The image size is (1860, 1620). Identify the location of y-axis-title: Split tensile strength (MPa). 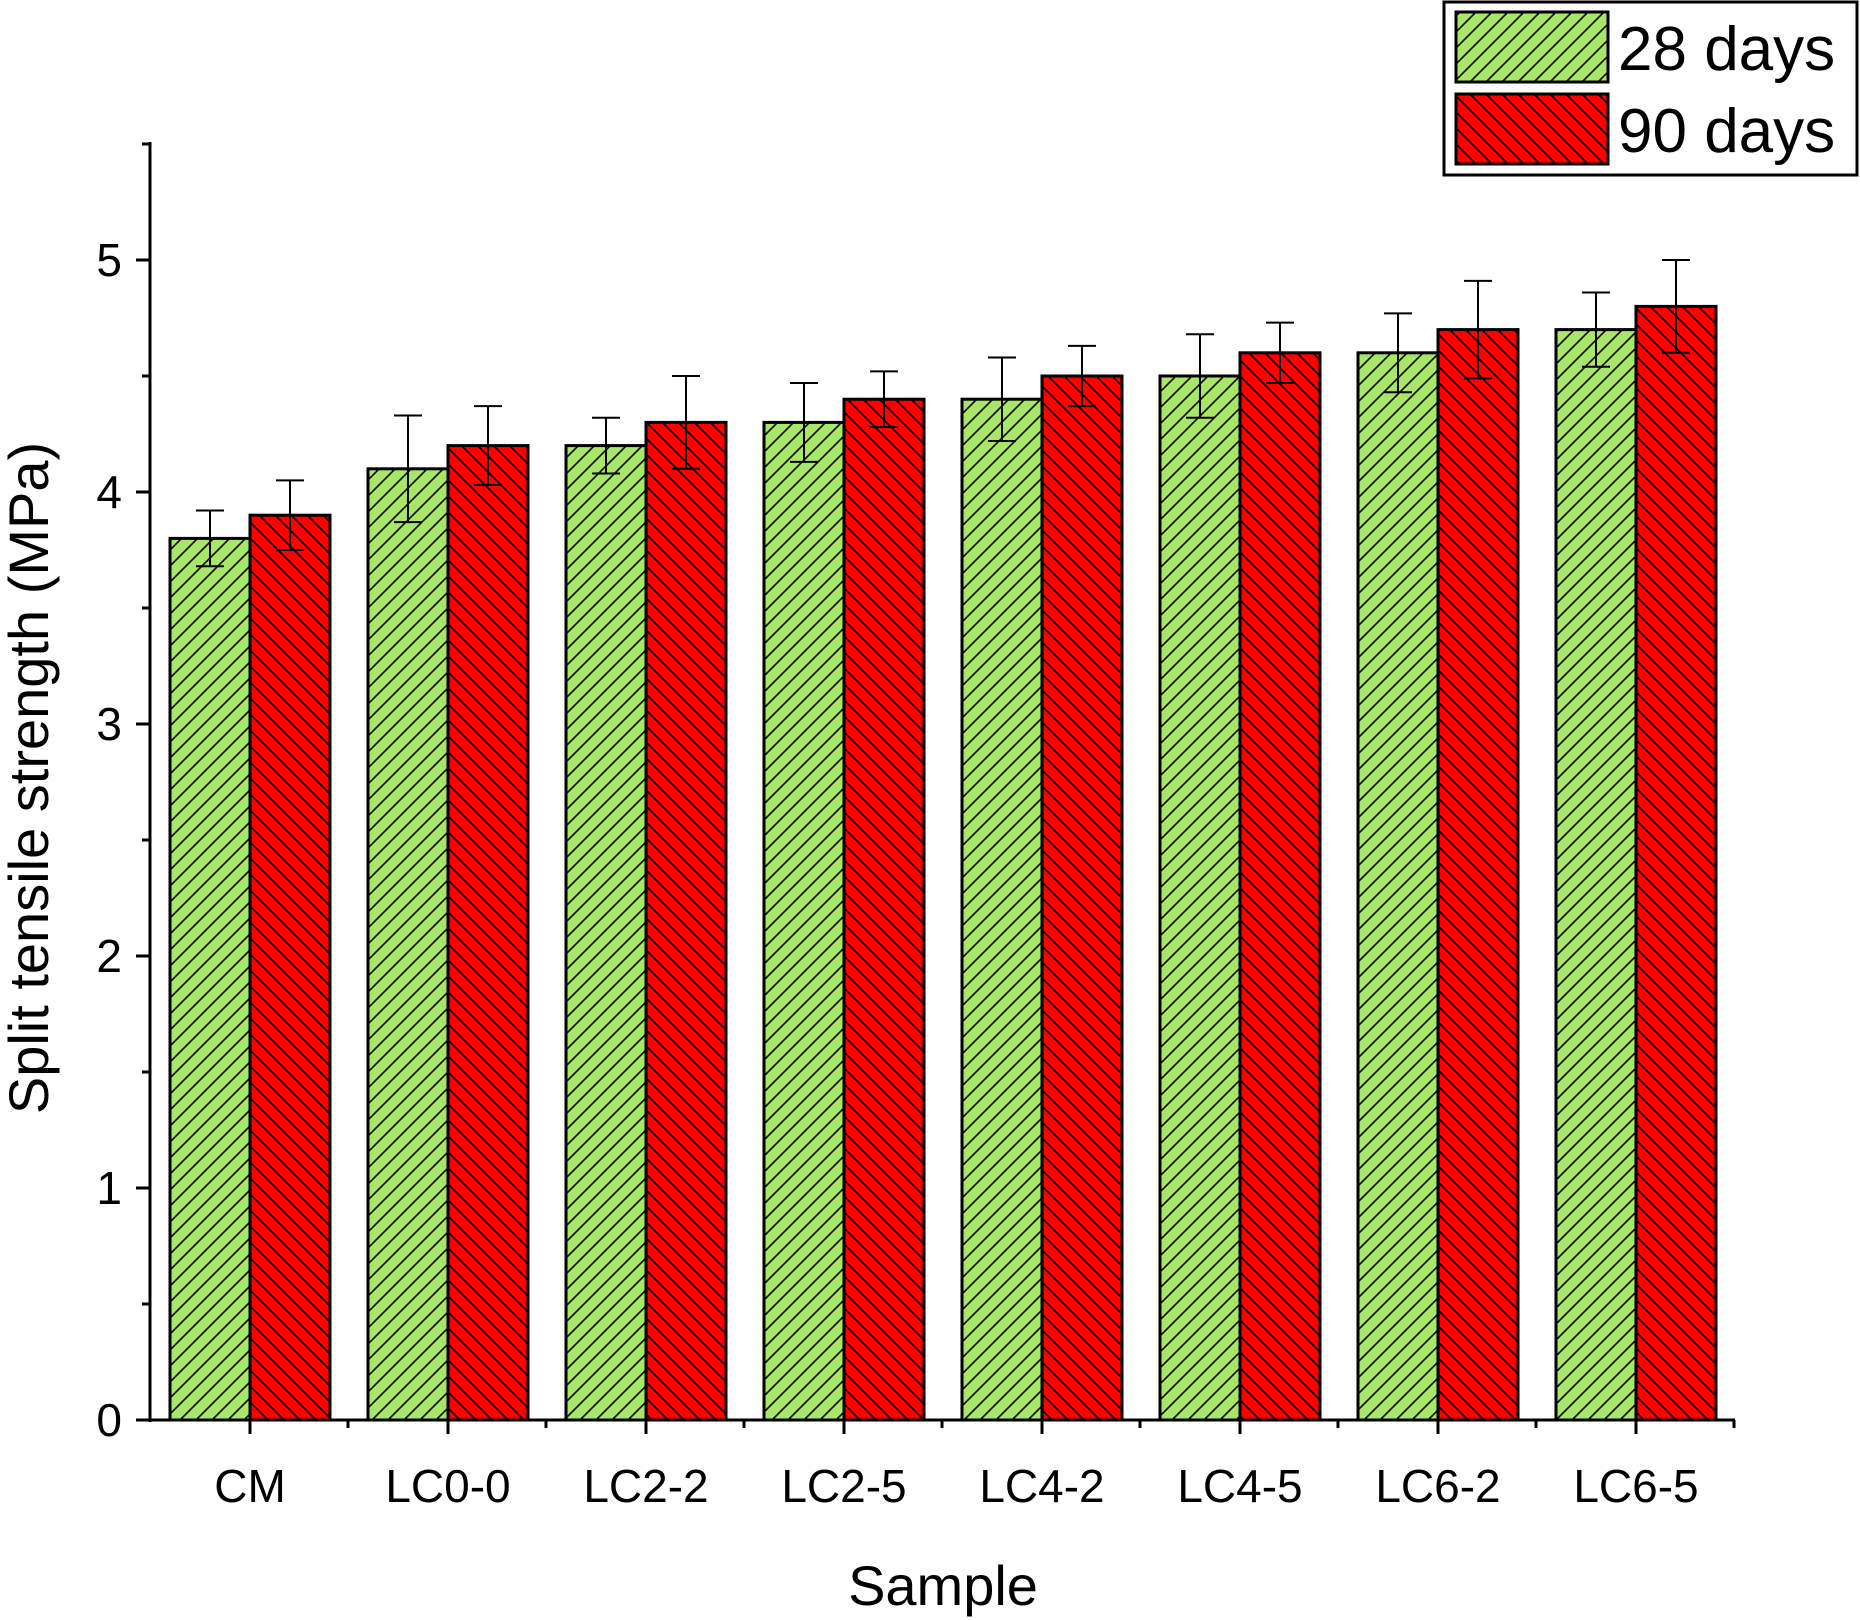
(30, 778).